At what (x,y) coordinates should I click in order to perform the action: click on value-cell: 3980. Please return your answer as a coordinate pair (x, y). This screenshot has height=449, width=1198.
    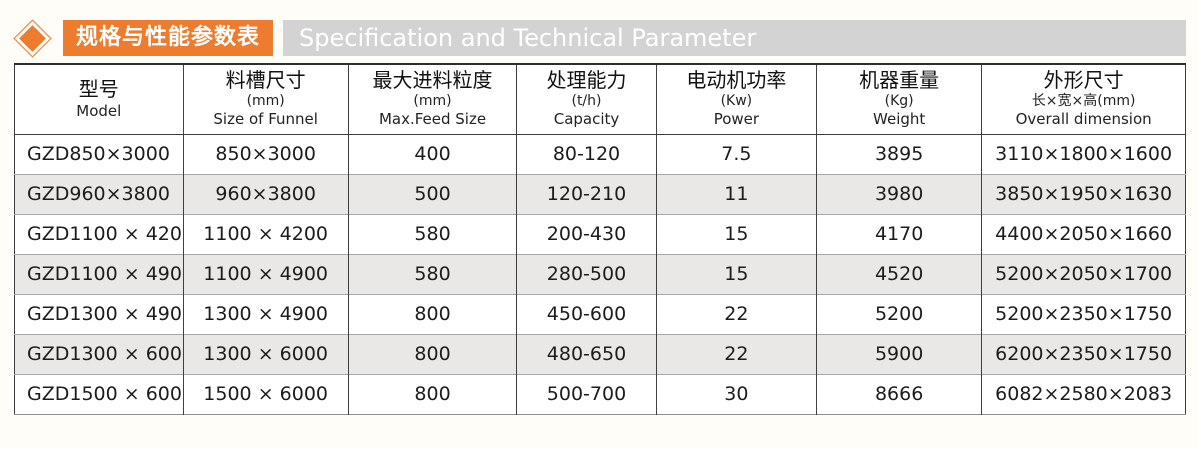
    Looking at the image, I should click on (899, 193).